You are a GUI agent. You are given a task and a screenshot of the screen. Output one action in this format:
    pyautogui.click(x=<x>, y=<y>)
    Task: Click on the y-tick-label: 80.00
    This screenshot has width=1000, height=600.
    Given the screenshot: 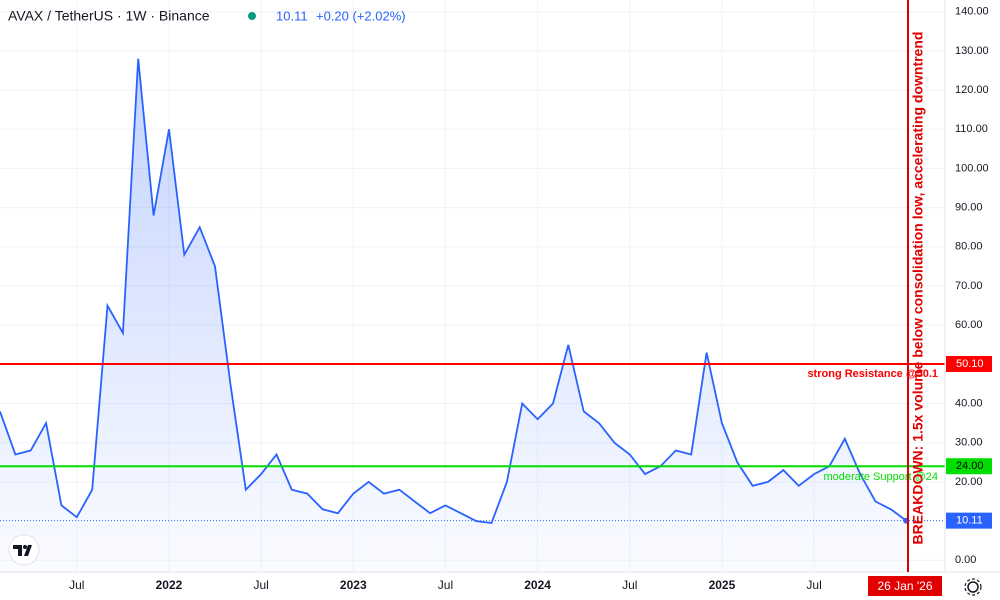 What is the action you would take?
    pyautogui.click(x=969, y=247)
    